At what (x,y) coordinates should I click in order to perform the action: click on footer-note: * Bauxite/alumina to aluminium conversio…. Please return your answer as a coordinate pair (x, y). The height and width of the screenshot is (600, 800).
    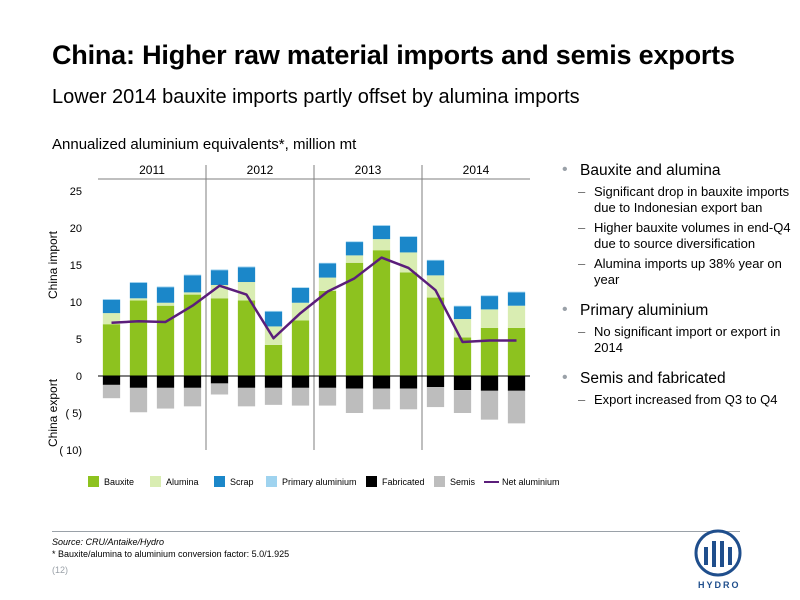
    Looking at the image, I should click on (171, 554).